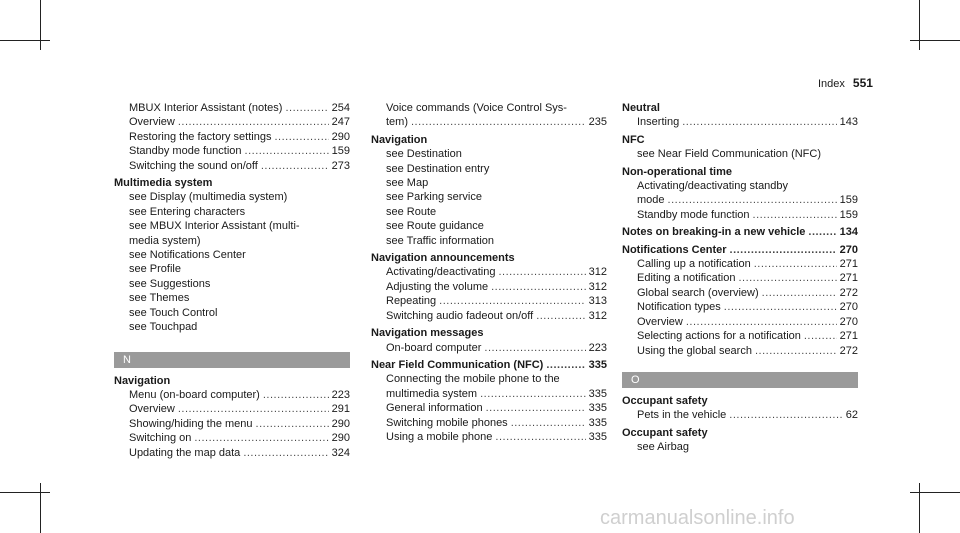 The width and height of the screenshot is (960, 533). I want to click on index-entry: see Touch Control, so click(232, 313).